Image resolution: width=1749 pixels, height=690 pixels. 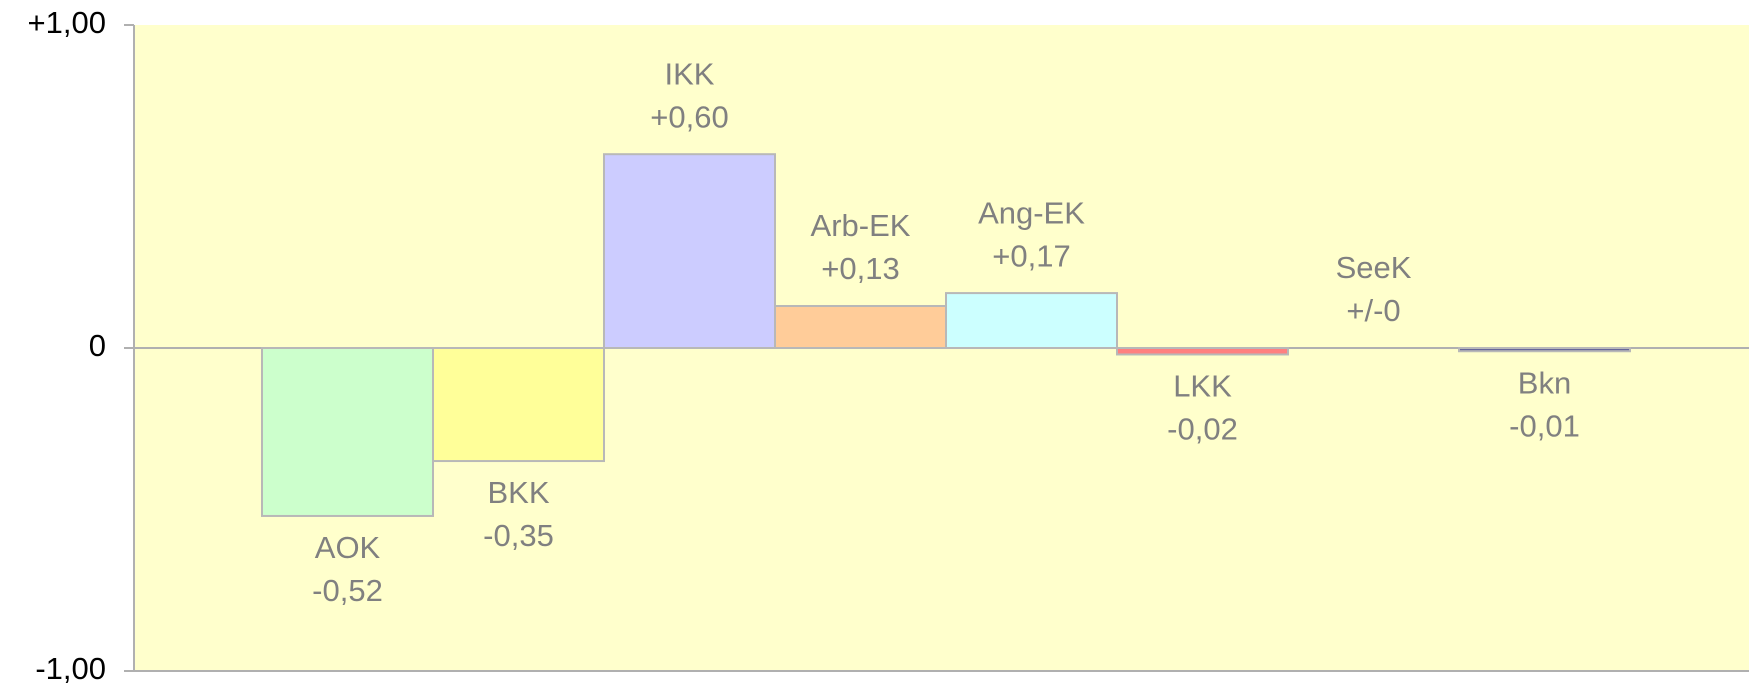 What do you see at coordinates (1544, 382) in the screenshot?
I see `bar-label: Bkn` at bounding box center [1544, 382].